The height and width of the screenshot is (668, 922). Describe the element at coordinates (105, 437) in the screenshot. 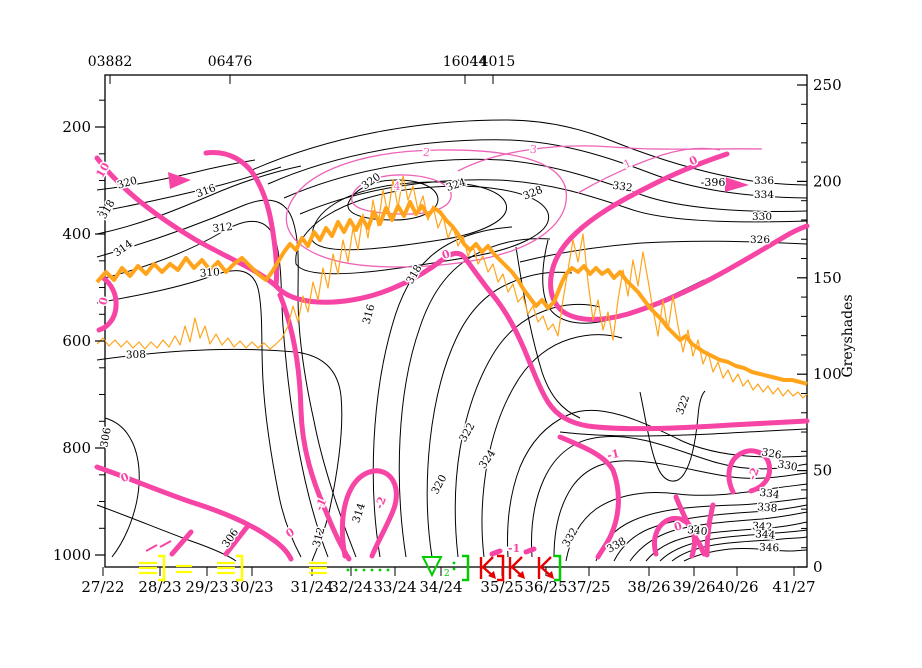

I see `isentrope-contour-label: 306` at that location.